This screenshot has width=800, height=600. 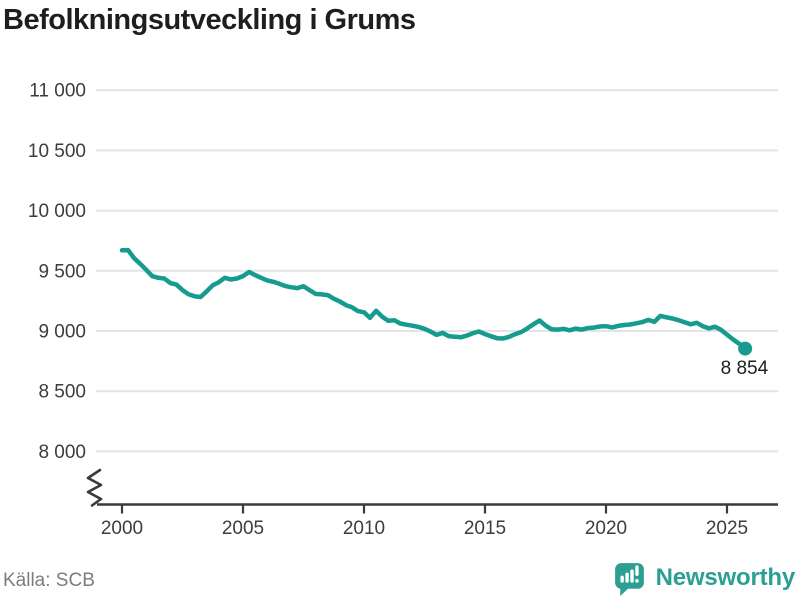 What do you see at coordinates (424, 509) in the screenshot?
I see `x-axis-ticks` at bounding box center [424, 509].